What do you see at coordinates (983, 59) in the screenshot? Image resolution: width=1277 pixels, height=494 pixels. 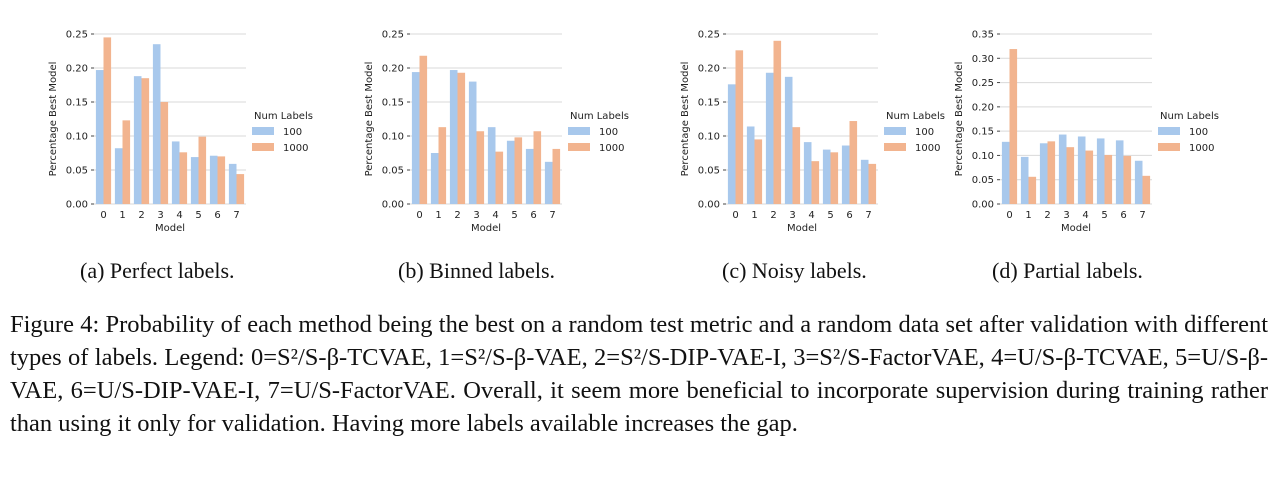 I see `y-tick-label: 0.30` at bounding box center [983, 59].